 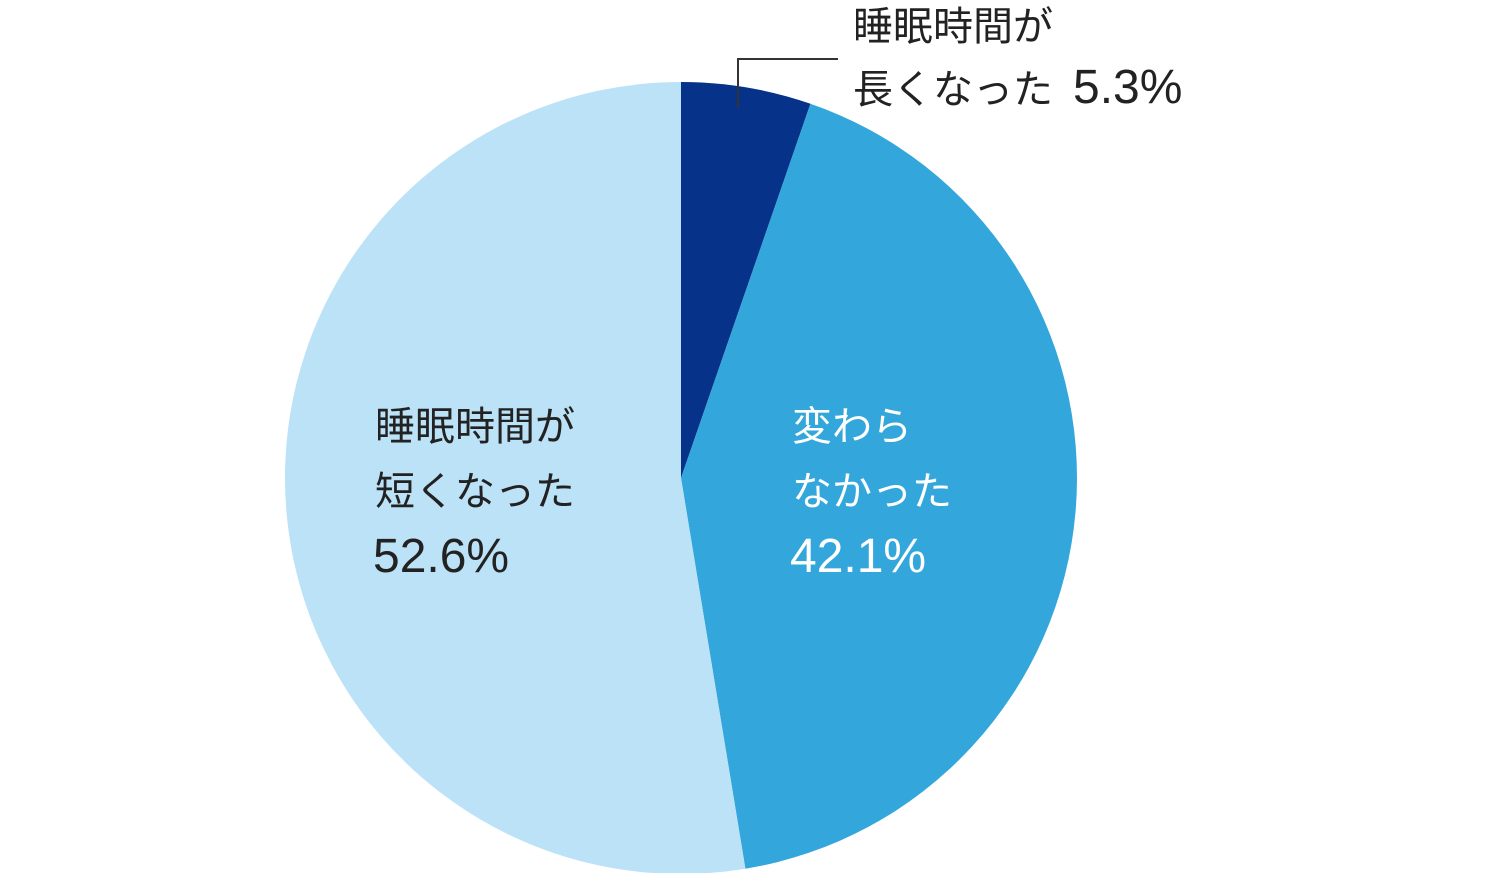 I want to click on pie-slice-longer, so click(x=746, y=280).